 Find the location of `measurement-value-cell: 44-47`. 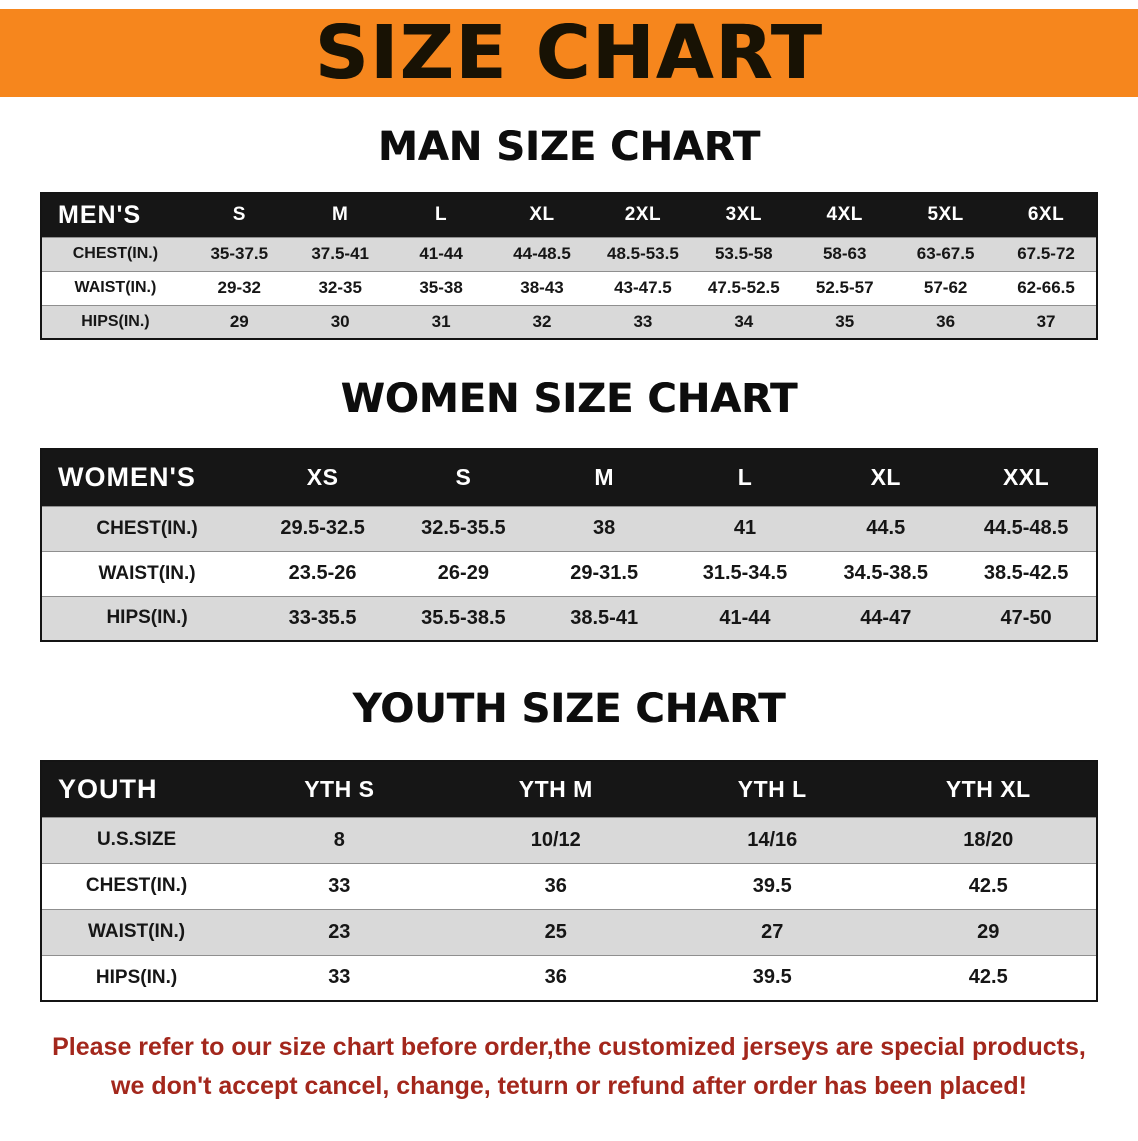

measurement-value-cell: 44-47 is located at coordinates (886, 617).